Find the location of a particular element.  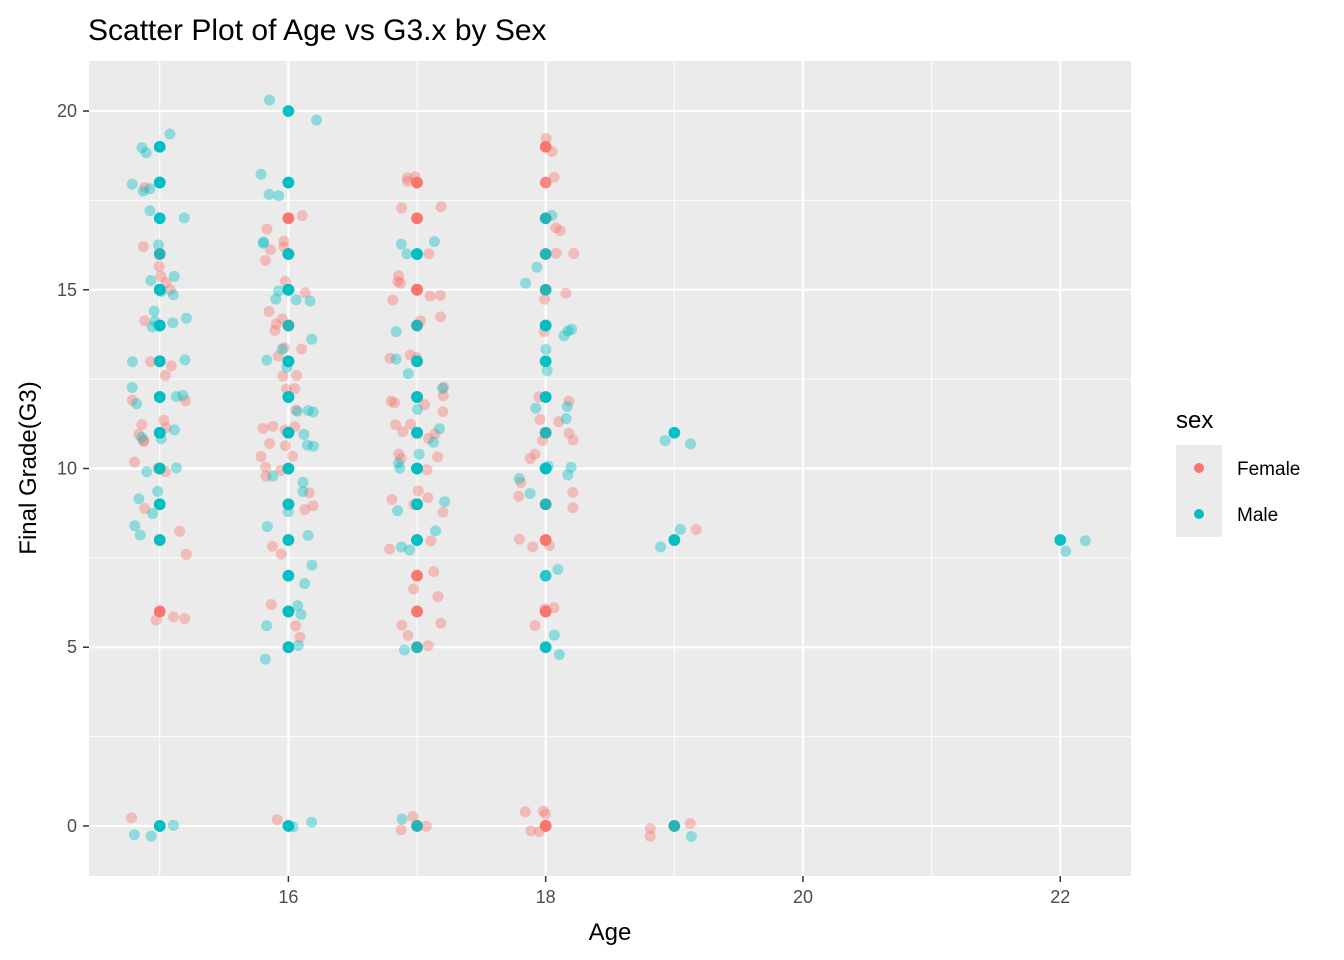

legend-key-female is located at coordinates (1199, 468).